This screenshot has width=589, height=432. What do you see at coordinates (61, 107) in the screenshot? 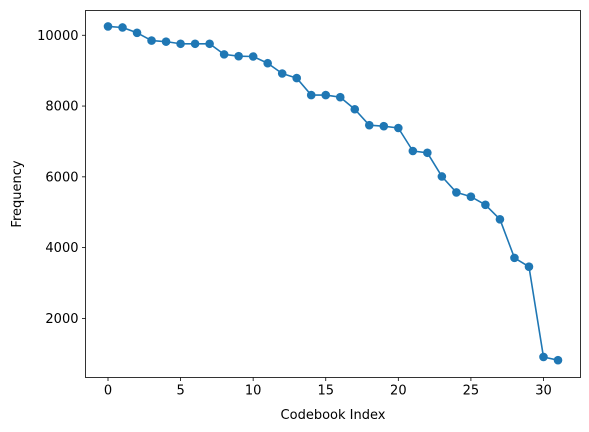
I see `y-tick-label: 8000` at bounding box center [61, 107].